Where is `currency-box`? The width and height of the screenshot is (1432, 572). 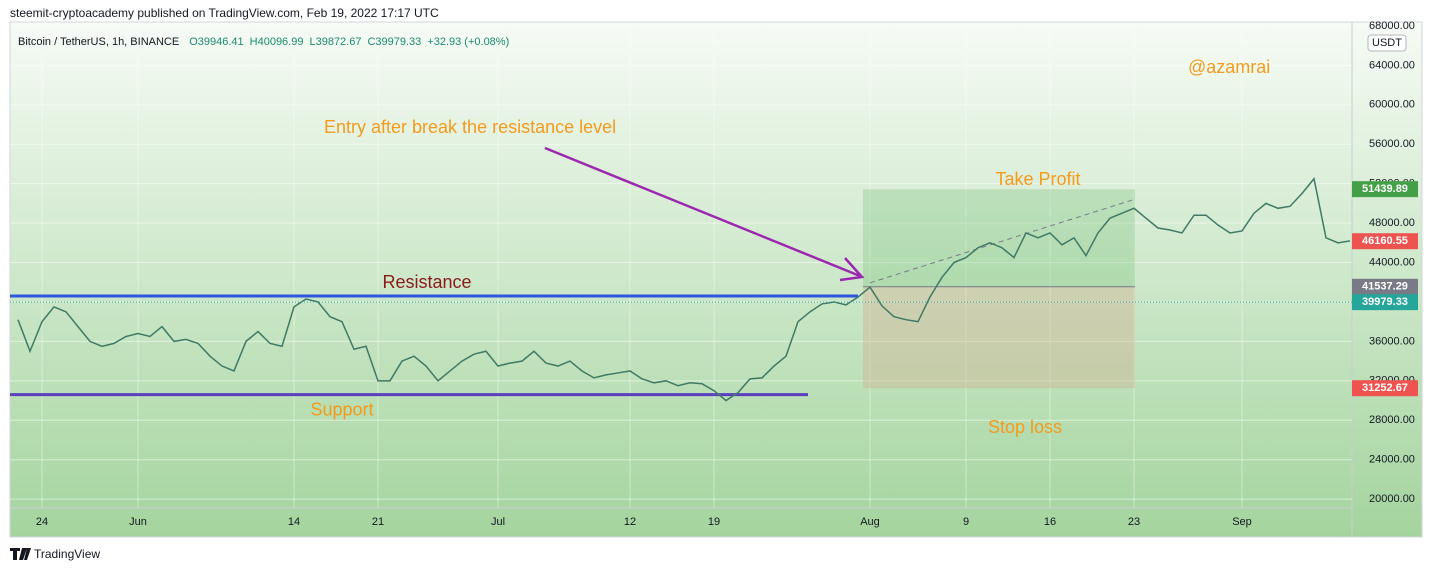 currency-box is located at coordinates (1387, 43).